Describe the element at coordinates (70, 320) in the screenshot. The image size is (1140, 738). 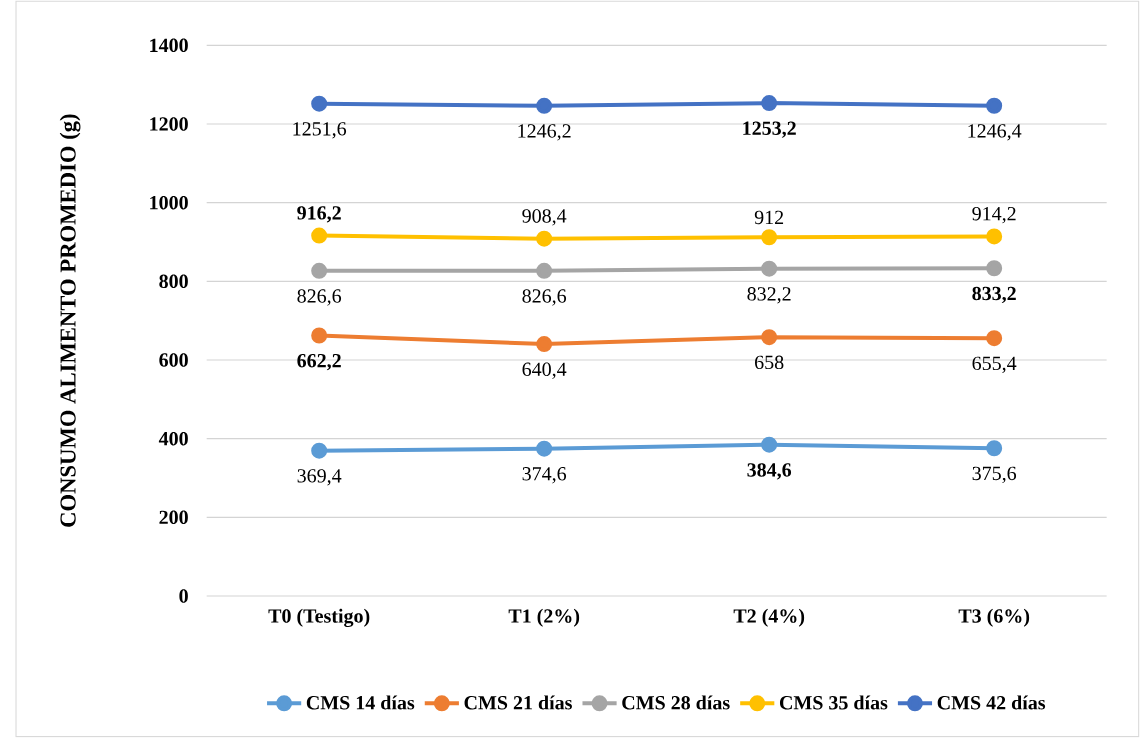
I see `y-axis-title: CONSUMO ALIMENTO PROMEDIO (g)` at that location.